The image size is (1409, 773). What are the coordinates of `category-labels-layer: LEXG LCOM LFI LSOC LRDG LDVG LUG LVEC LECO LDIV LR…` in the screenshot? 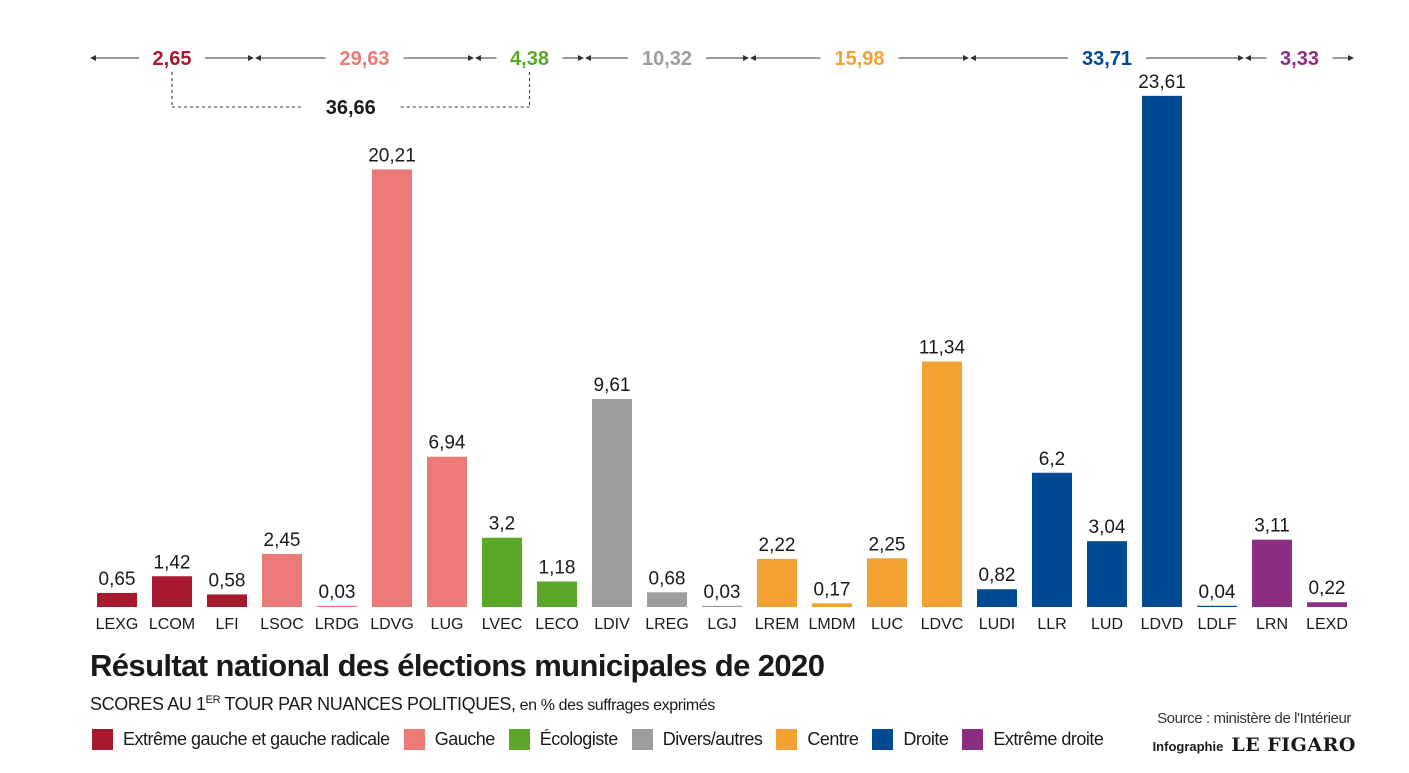 It's located at (722, 624).